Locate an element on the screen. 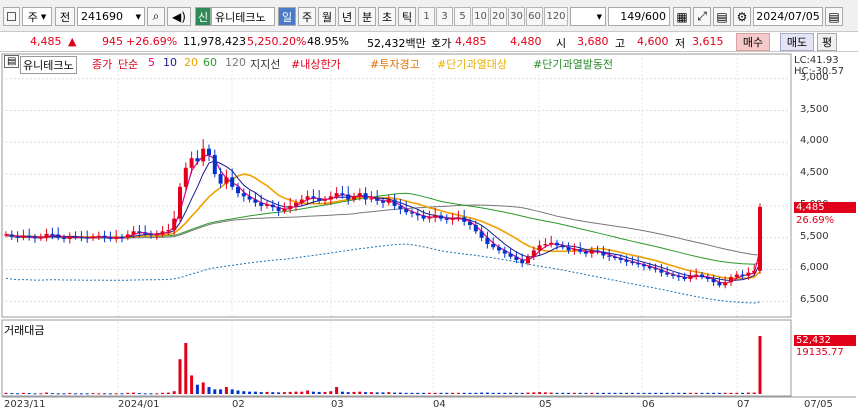 The image size is (858, 414). interval-60: 60 is located at coordinates (534, 16).